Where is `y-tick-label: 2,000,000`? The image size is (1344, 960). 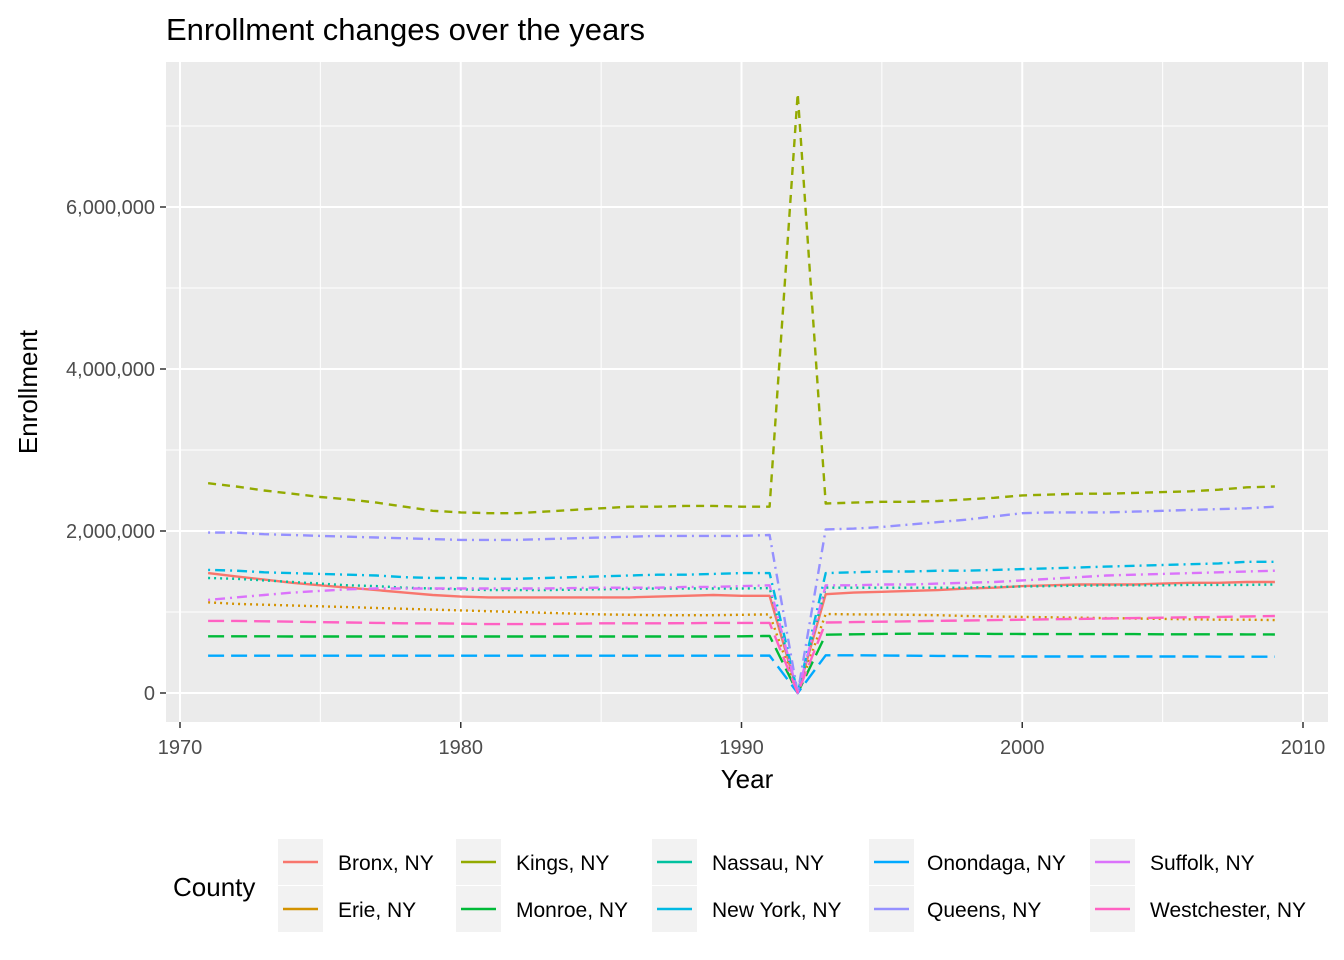 y-tick-label: 2,000,000 is located at coordinates (110, 532).